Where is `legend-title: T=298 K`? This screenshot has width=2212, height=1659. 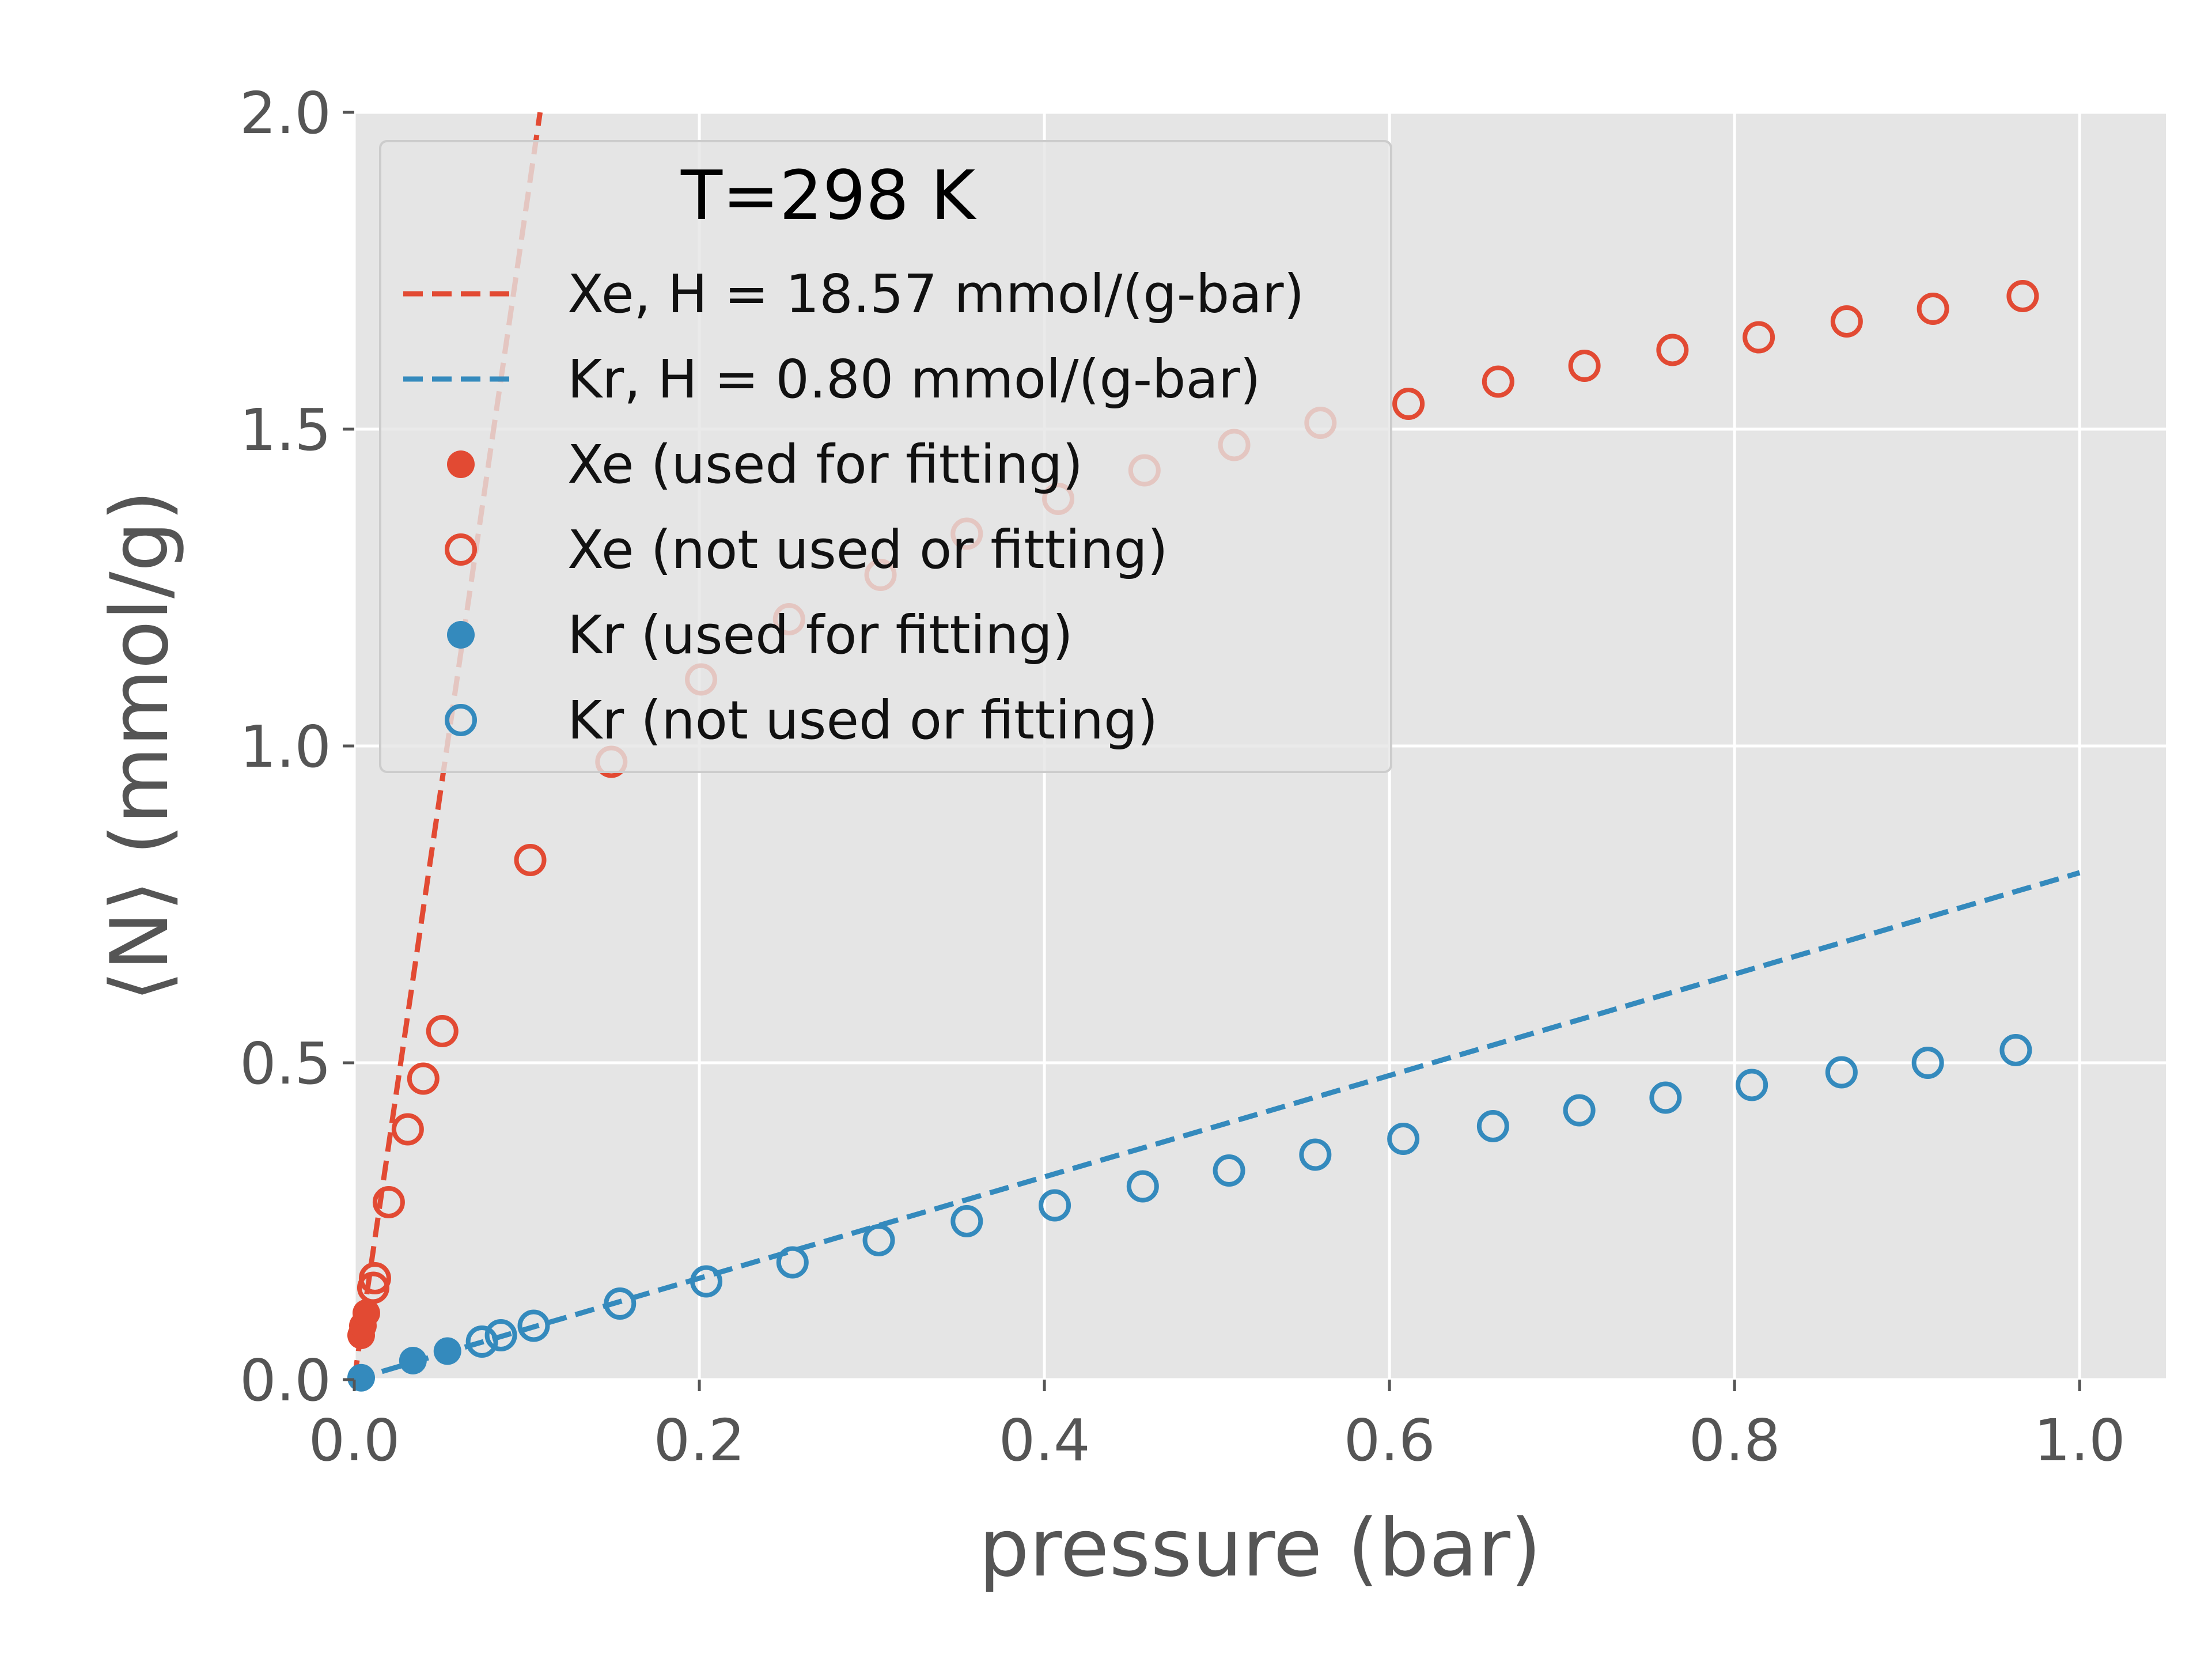
legend-title: T=298 K is located at coordinates (828, 195).